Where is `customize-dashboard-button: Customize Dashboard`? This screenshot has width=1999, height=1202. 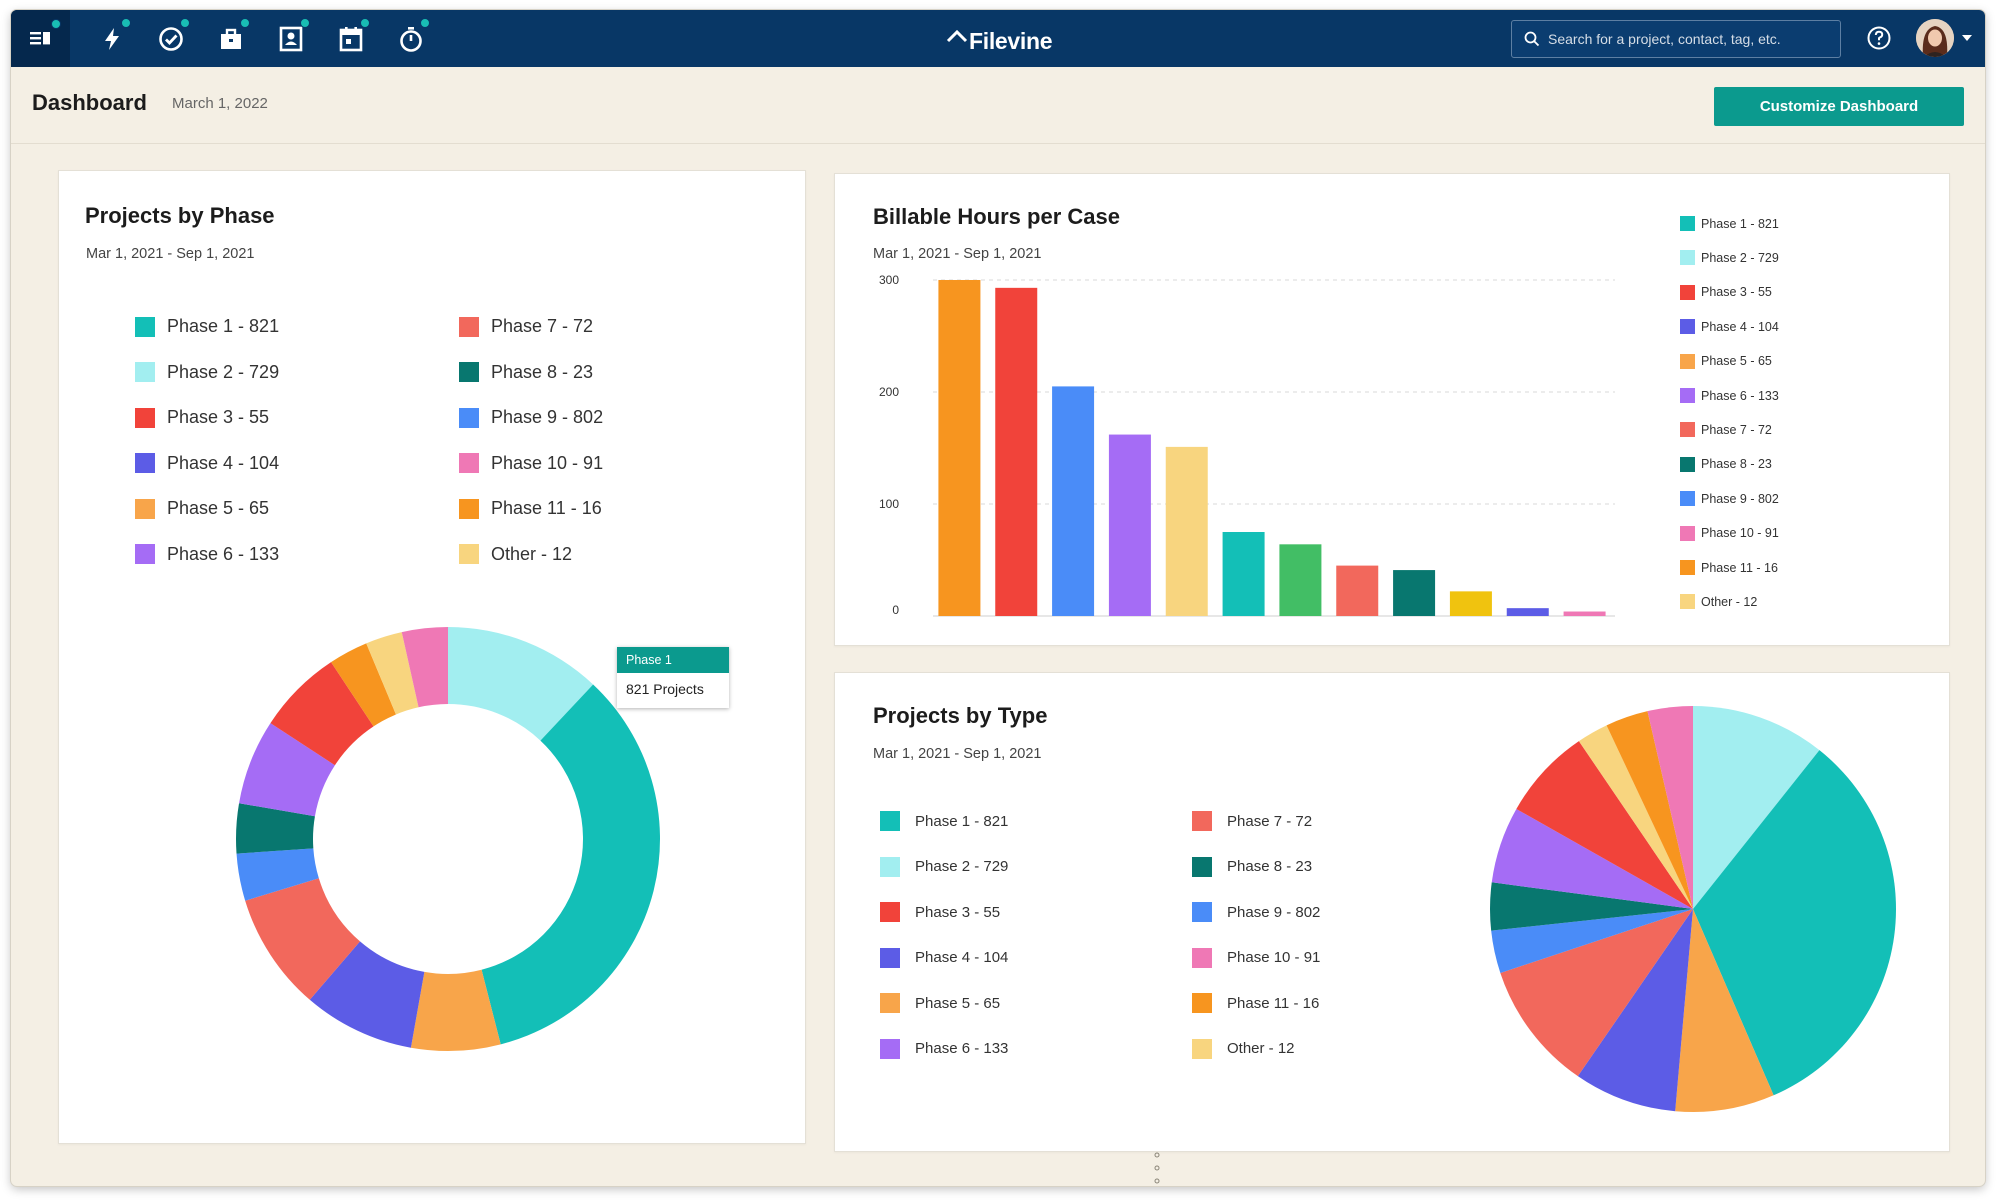 customize-dashboard-button: Customize Dashboard is located at coordinates (1839, 106).